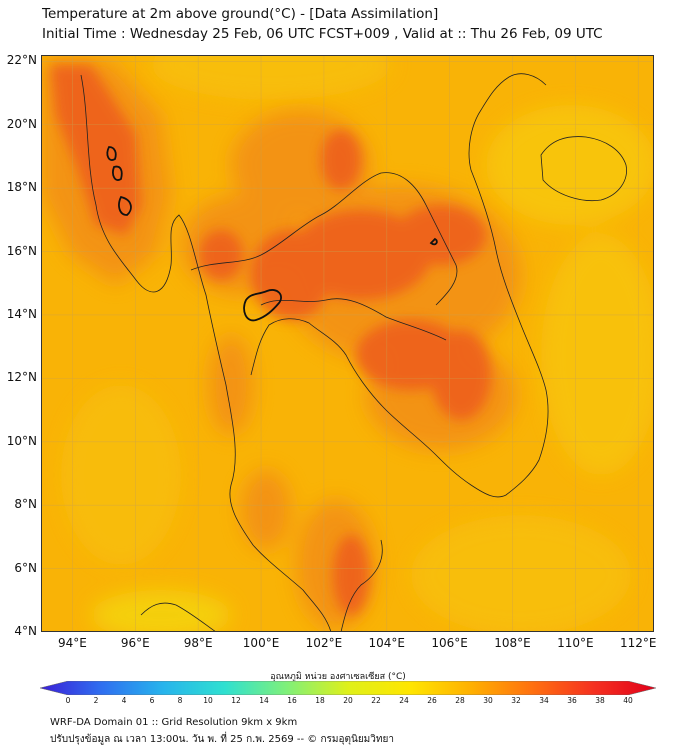  Describe the element at coordinates (387, 643) in the screenshot. I see `longitude-tick-label: 104°E` at that location.